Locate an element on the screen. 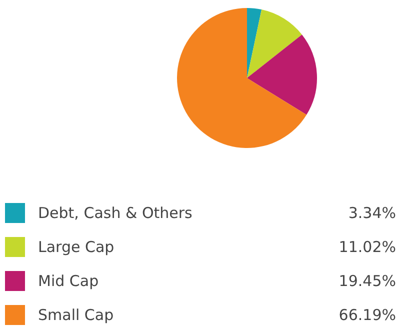 This screenshot has height=332, width=404. legend-label: Mid Cap is located at coordinates (69, 281).